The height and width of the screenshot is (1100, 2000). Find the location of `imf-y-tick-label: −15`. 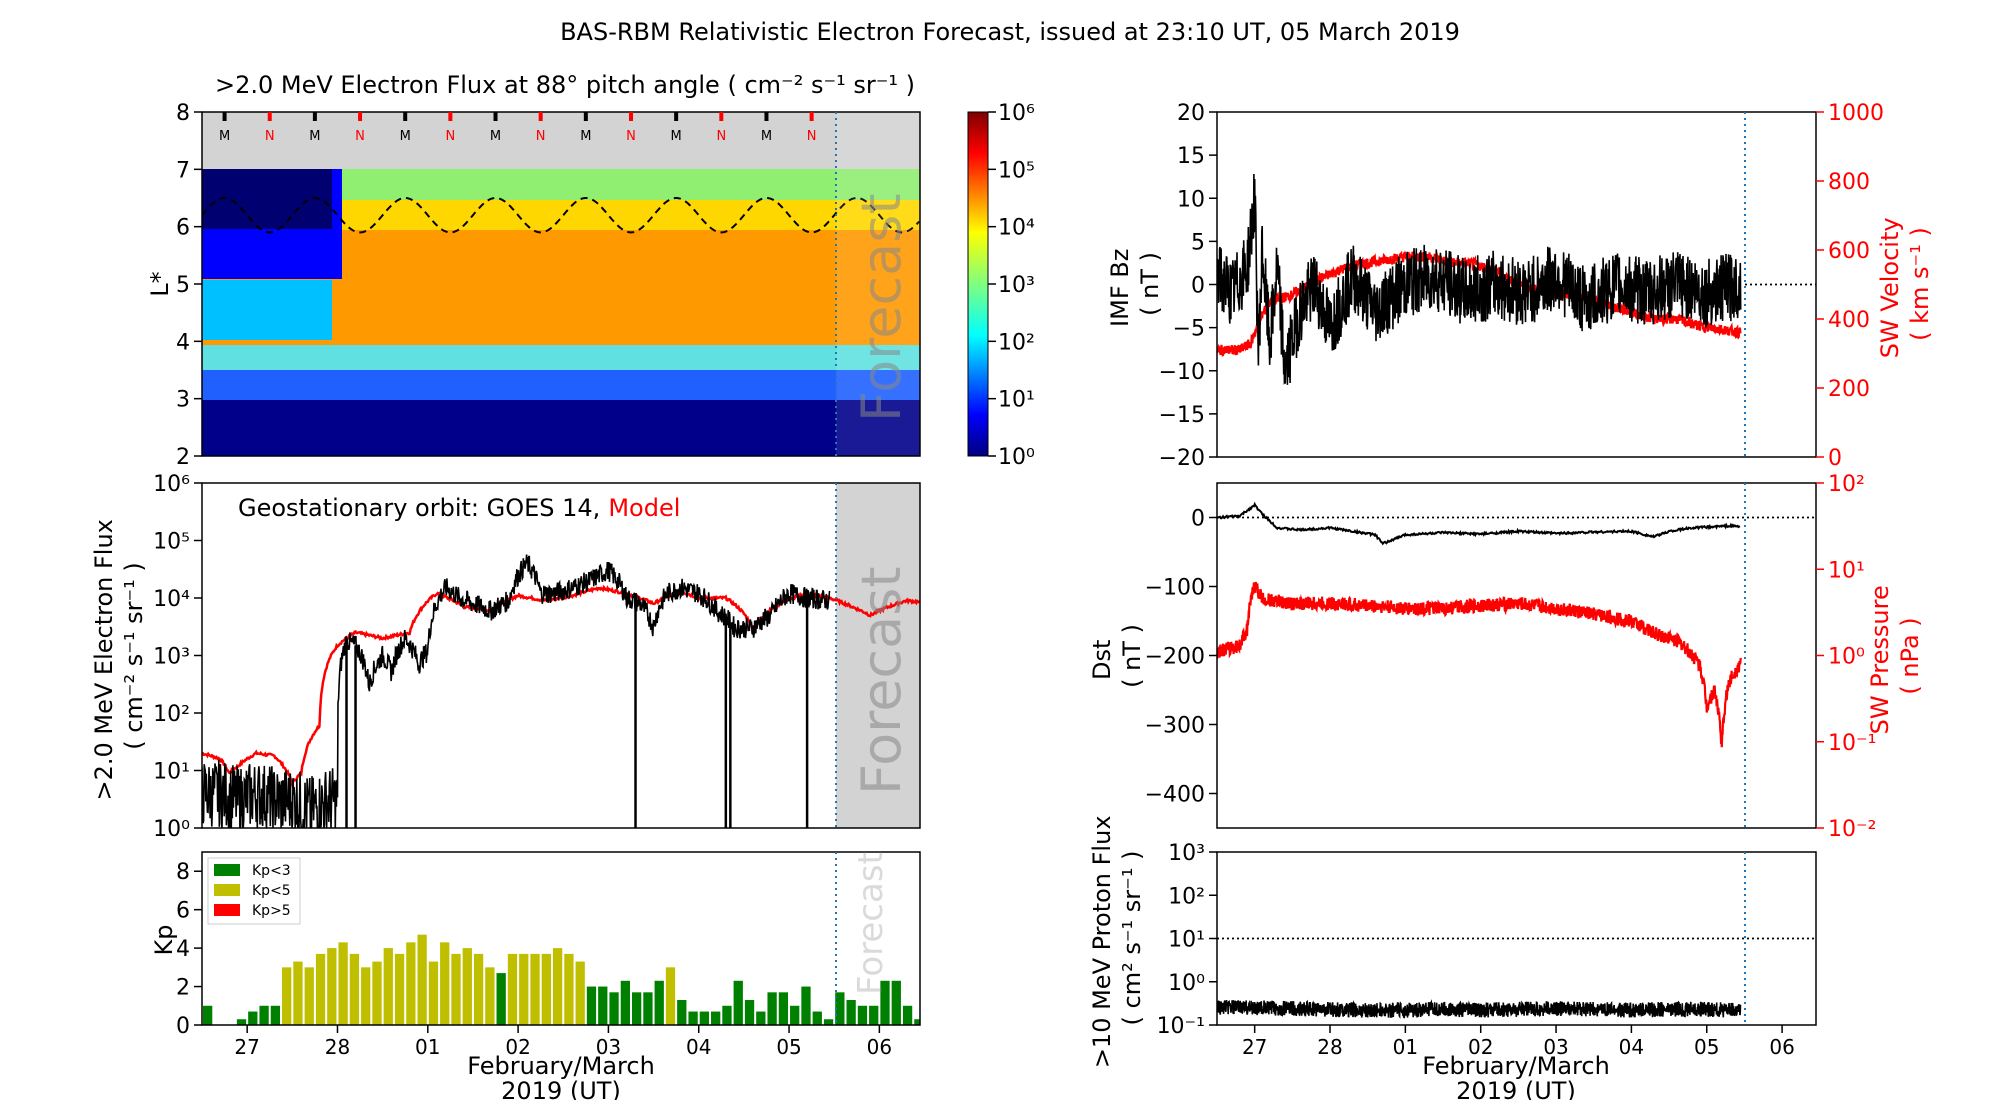

imf-y-tick-label: −15 is located at coordinates (1182, 415).